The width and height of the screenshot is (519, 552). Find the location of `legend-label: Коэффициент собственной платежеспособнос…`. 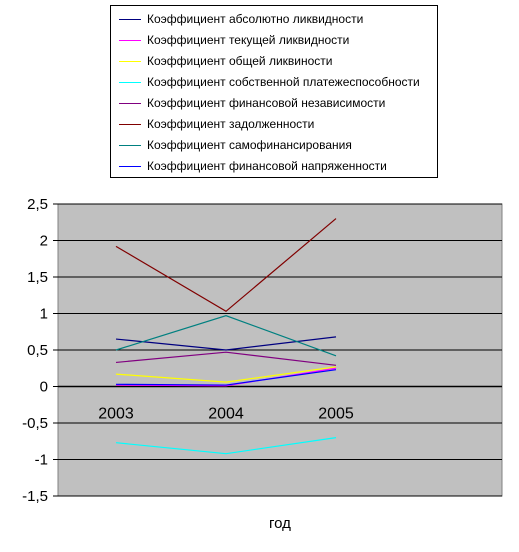

legend-label: Коэффициент собственной платежеспособнос… is located at coordinates (283, 82).